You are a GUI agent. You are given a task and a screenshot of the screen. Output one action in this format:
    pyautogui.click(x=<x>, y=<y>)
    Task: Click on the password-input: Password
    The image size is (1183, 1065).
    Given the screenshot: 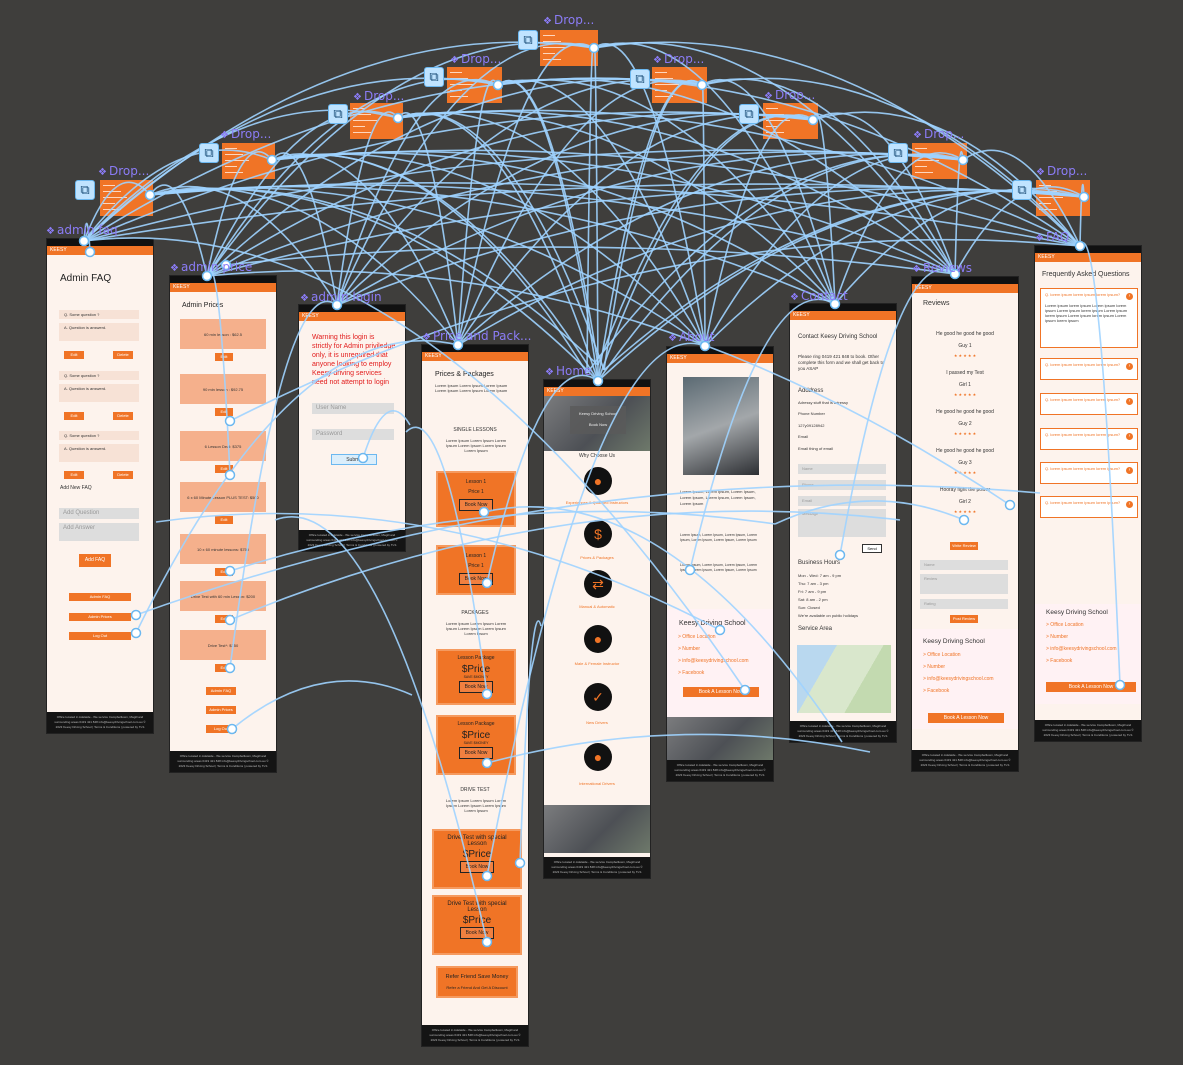 What is the action you would take?
    pyautogui.click(x=353, y=434)
    